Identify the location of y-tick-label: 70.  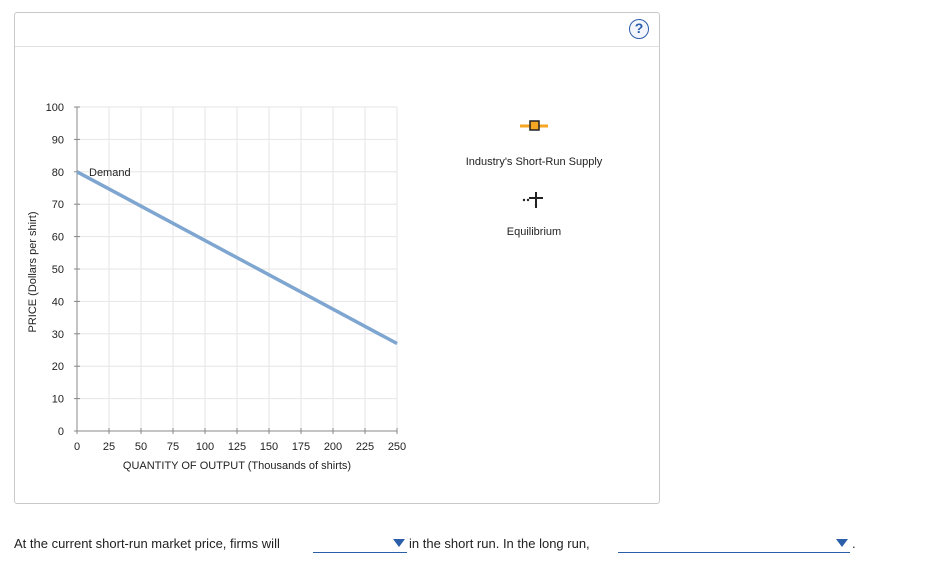
(58, 205).